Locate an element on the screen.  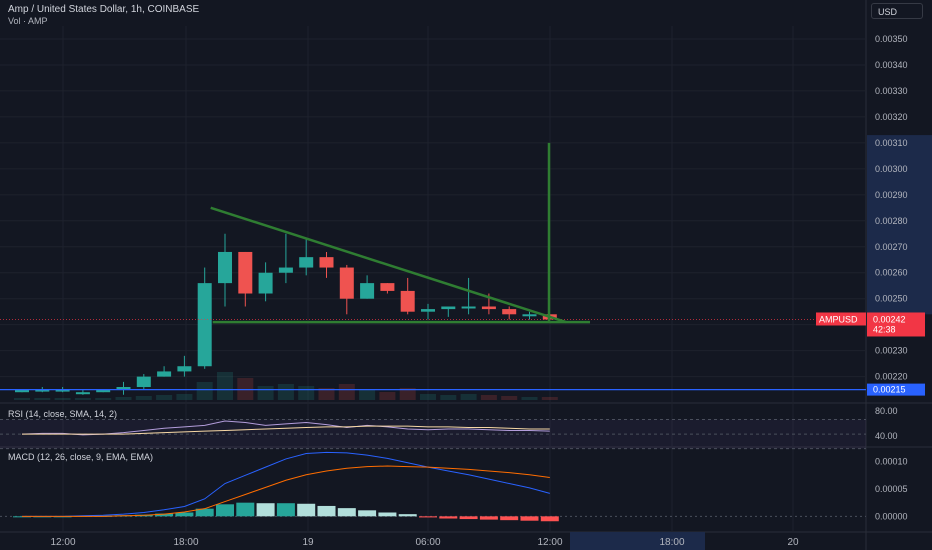
price-tick-label: 0.00230 is located at coordinates (891, 351).